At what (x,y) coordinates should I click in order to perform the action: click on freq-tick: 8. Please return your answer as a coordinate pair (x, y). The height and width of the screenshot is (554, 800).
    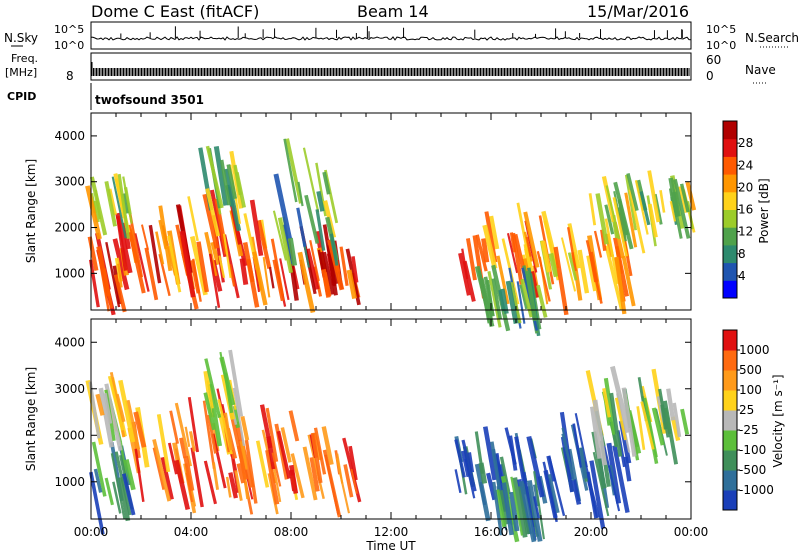
    Looking at the image, I should click on (70, 76).